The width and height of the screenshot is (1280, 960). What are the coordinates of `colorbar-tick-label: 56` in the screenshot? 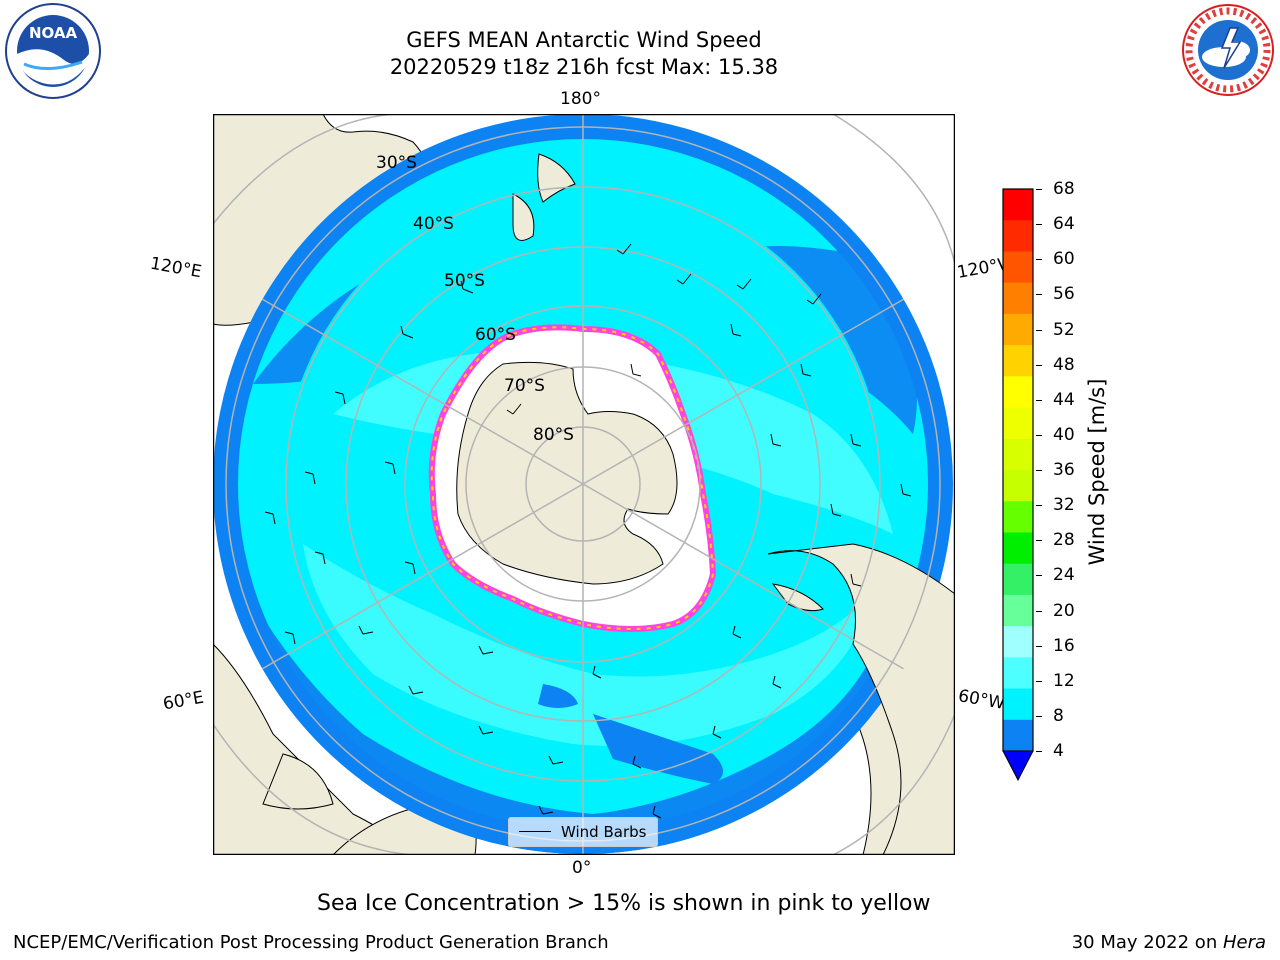 It's located at (1064, 294).